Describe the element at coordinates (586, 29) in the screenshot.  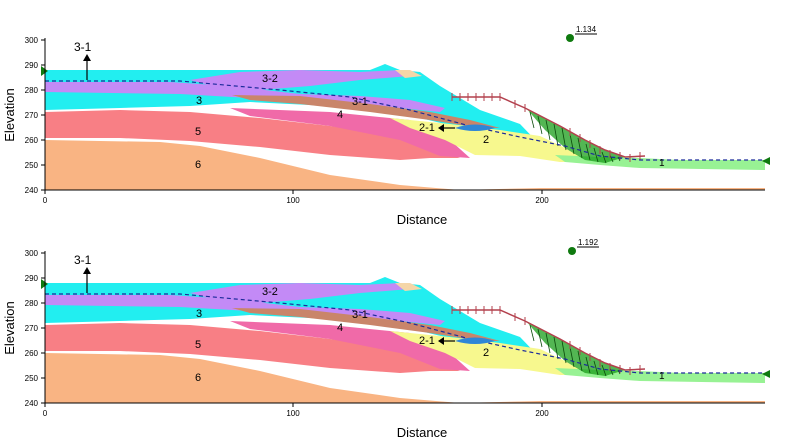
I see `factor-of-safety: 1.134` at that location.